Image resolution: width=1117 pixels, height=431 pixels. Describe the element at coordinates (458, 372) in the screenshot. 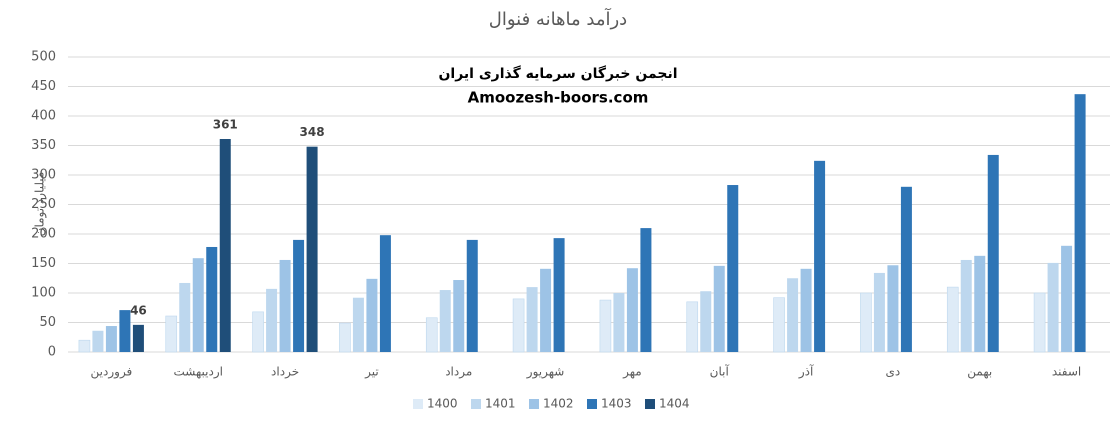

I see `x-tick-label: مرداد` at that location.